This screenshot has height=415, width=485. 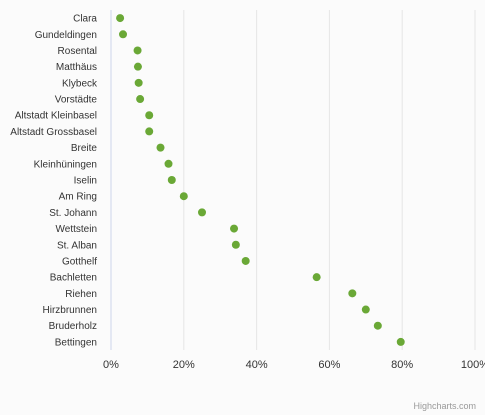 What do you see at coordinates (53, 132) in the screenshot?
I see `category-label: Altstadt Grossbasel` at bounding box center [53, 132].